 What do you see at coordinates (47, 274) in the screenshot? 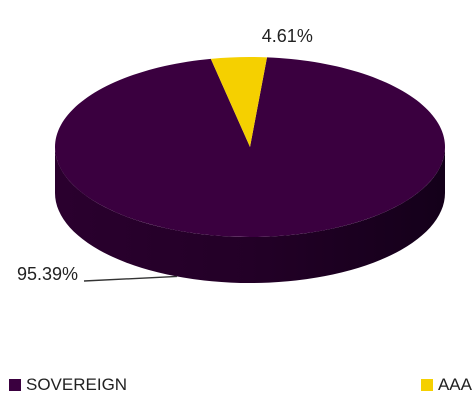
I see `data-label-sovereign: 95.39%` at bounding box center [47, 274].